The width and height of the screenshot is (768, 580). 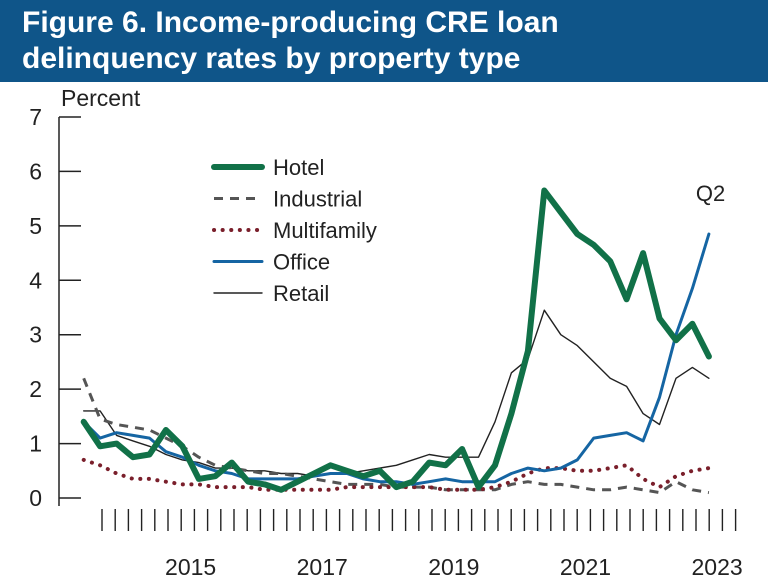 What do you see at coordinates (325, 230) in the screenshot?
I see `legend-label-multifamily: Multifamily` at bounding box center [325, 230].